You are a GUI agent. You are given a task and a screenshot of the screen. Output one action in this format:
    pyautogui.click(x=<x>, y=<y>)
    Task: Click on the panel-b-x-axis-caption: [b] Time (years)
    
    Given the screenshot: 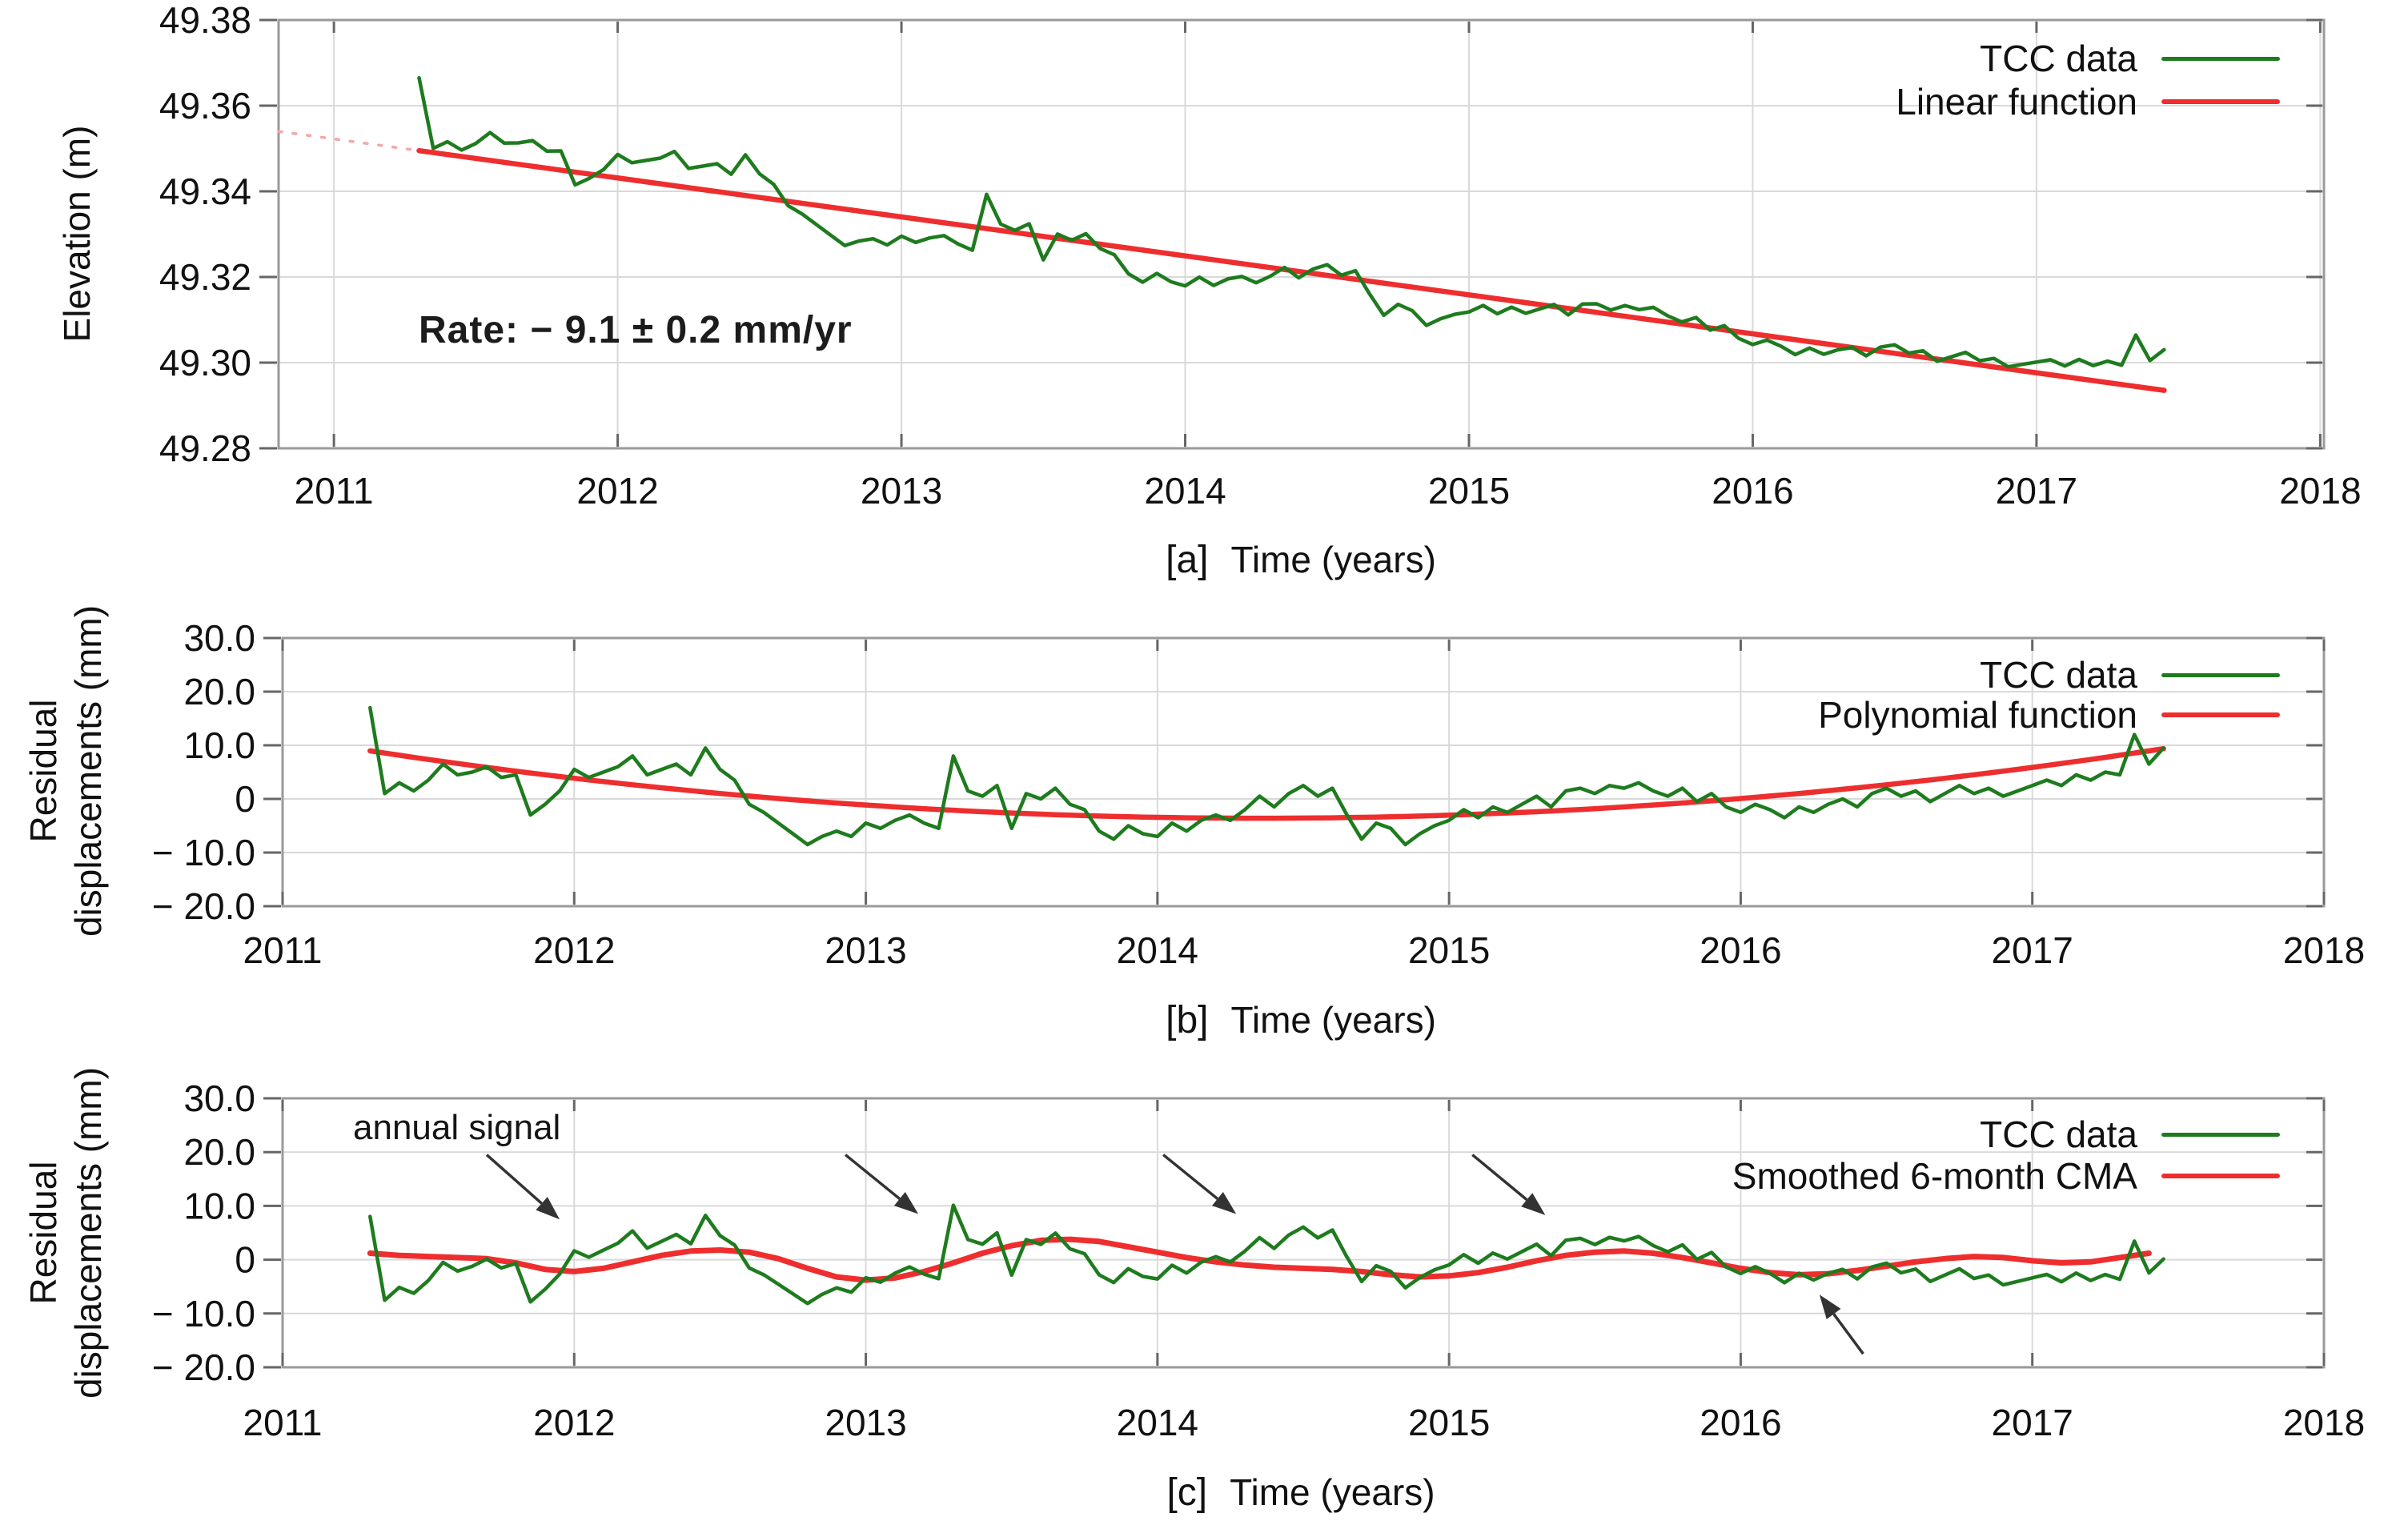 What is the action you would take?
    pyautogui.click(x=1301, y=1020)
    